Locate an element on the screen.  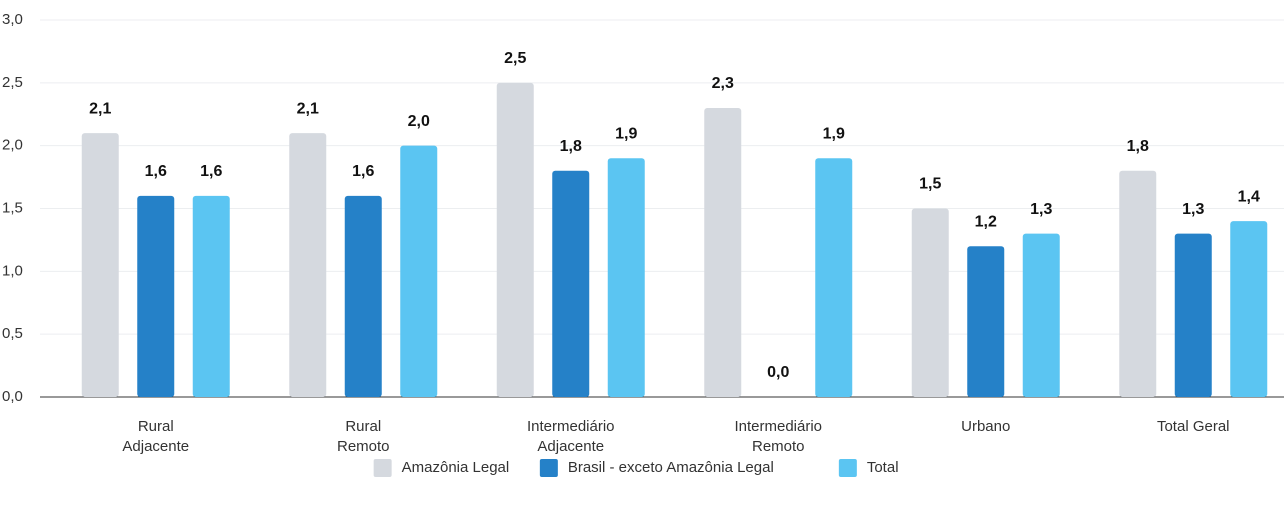
value-label: 1,4 is located at coordinates (1249, 196).